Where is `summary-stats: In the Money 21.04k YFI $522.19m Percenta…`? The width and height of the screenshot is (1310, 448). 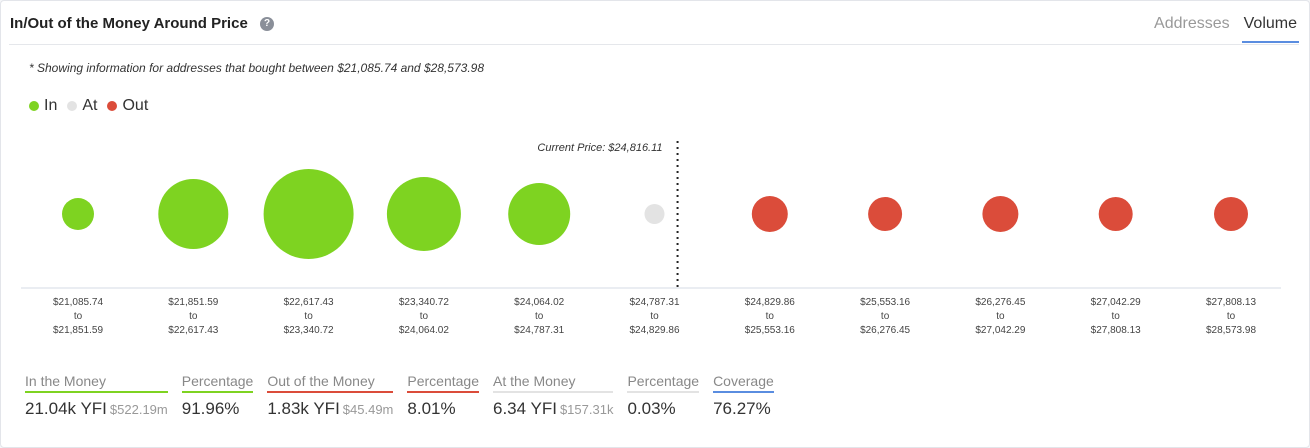
summary-stats: In the Money 21.04k YFI $522.19m Percenta… is located at coordinates (406, 396).